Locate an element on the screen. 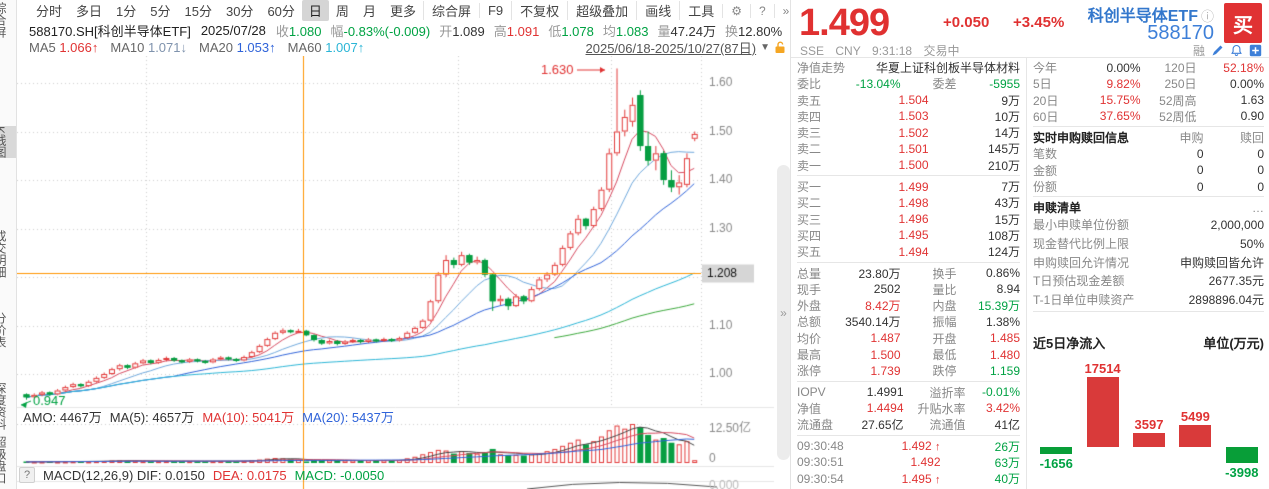 This screenshot has height=489, width=1269. bid-row-4: 买四 1.495 108万 is located at coordinates (908, 235).